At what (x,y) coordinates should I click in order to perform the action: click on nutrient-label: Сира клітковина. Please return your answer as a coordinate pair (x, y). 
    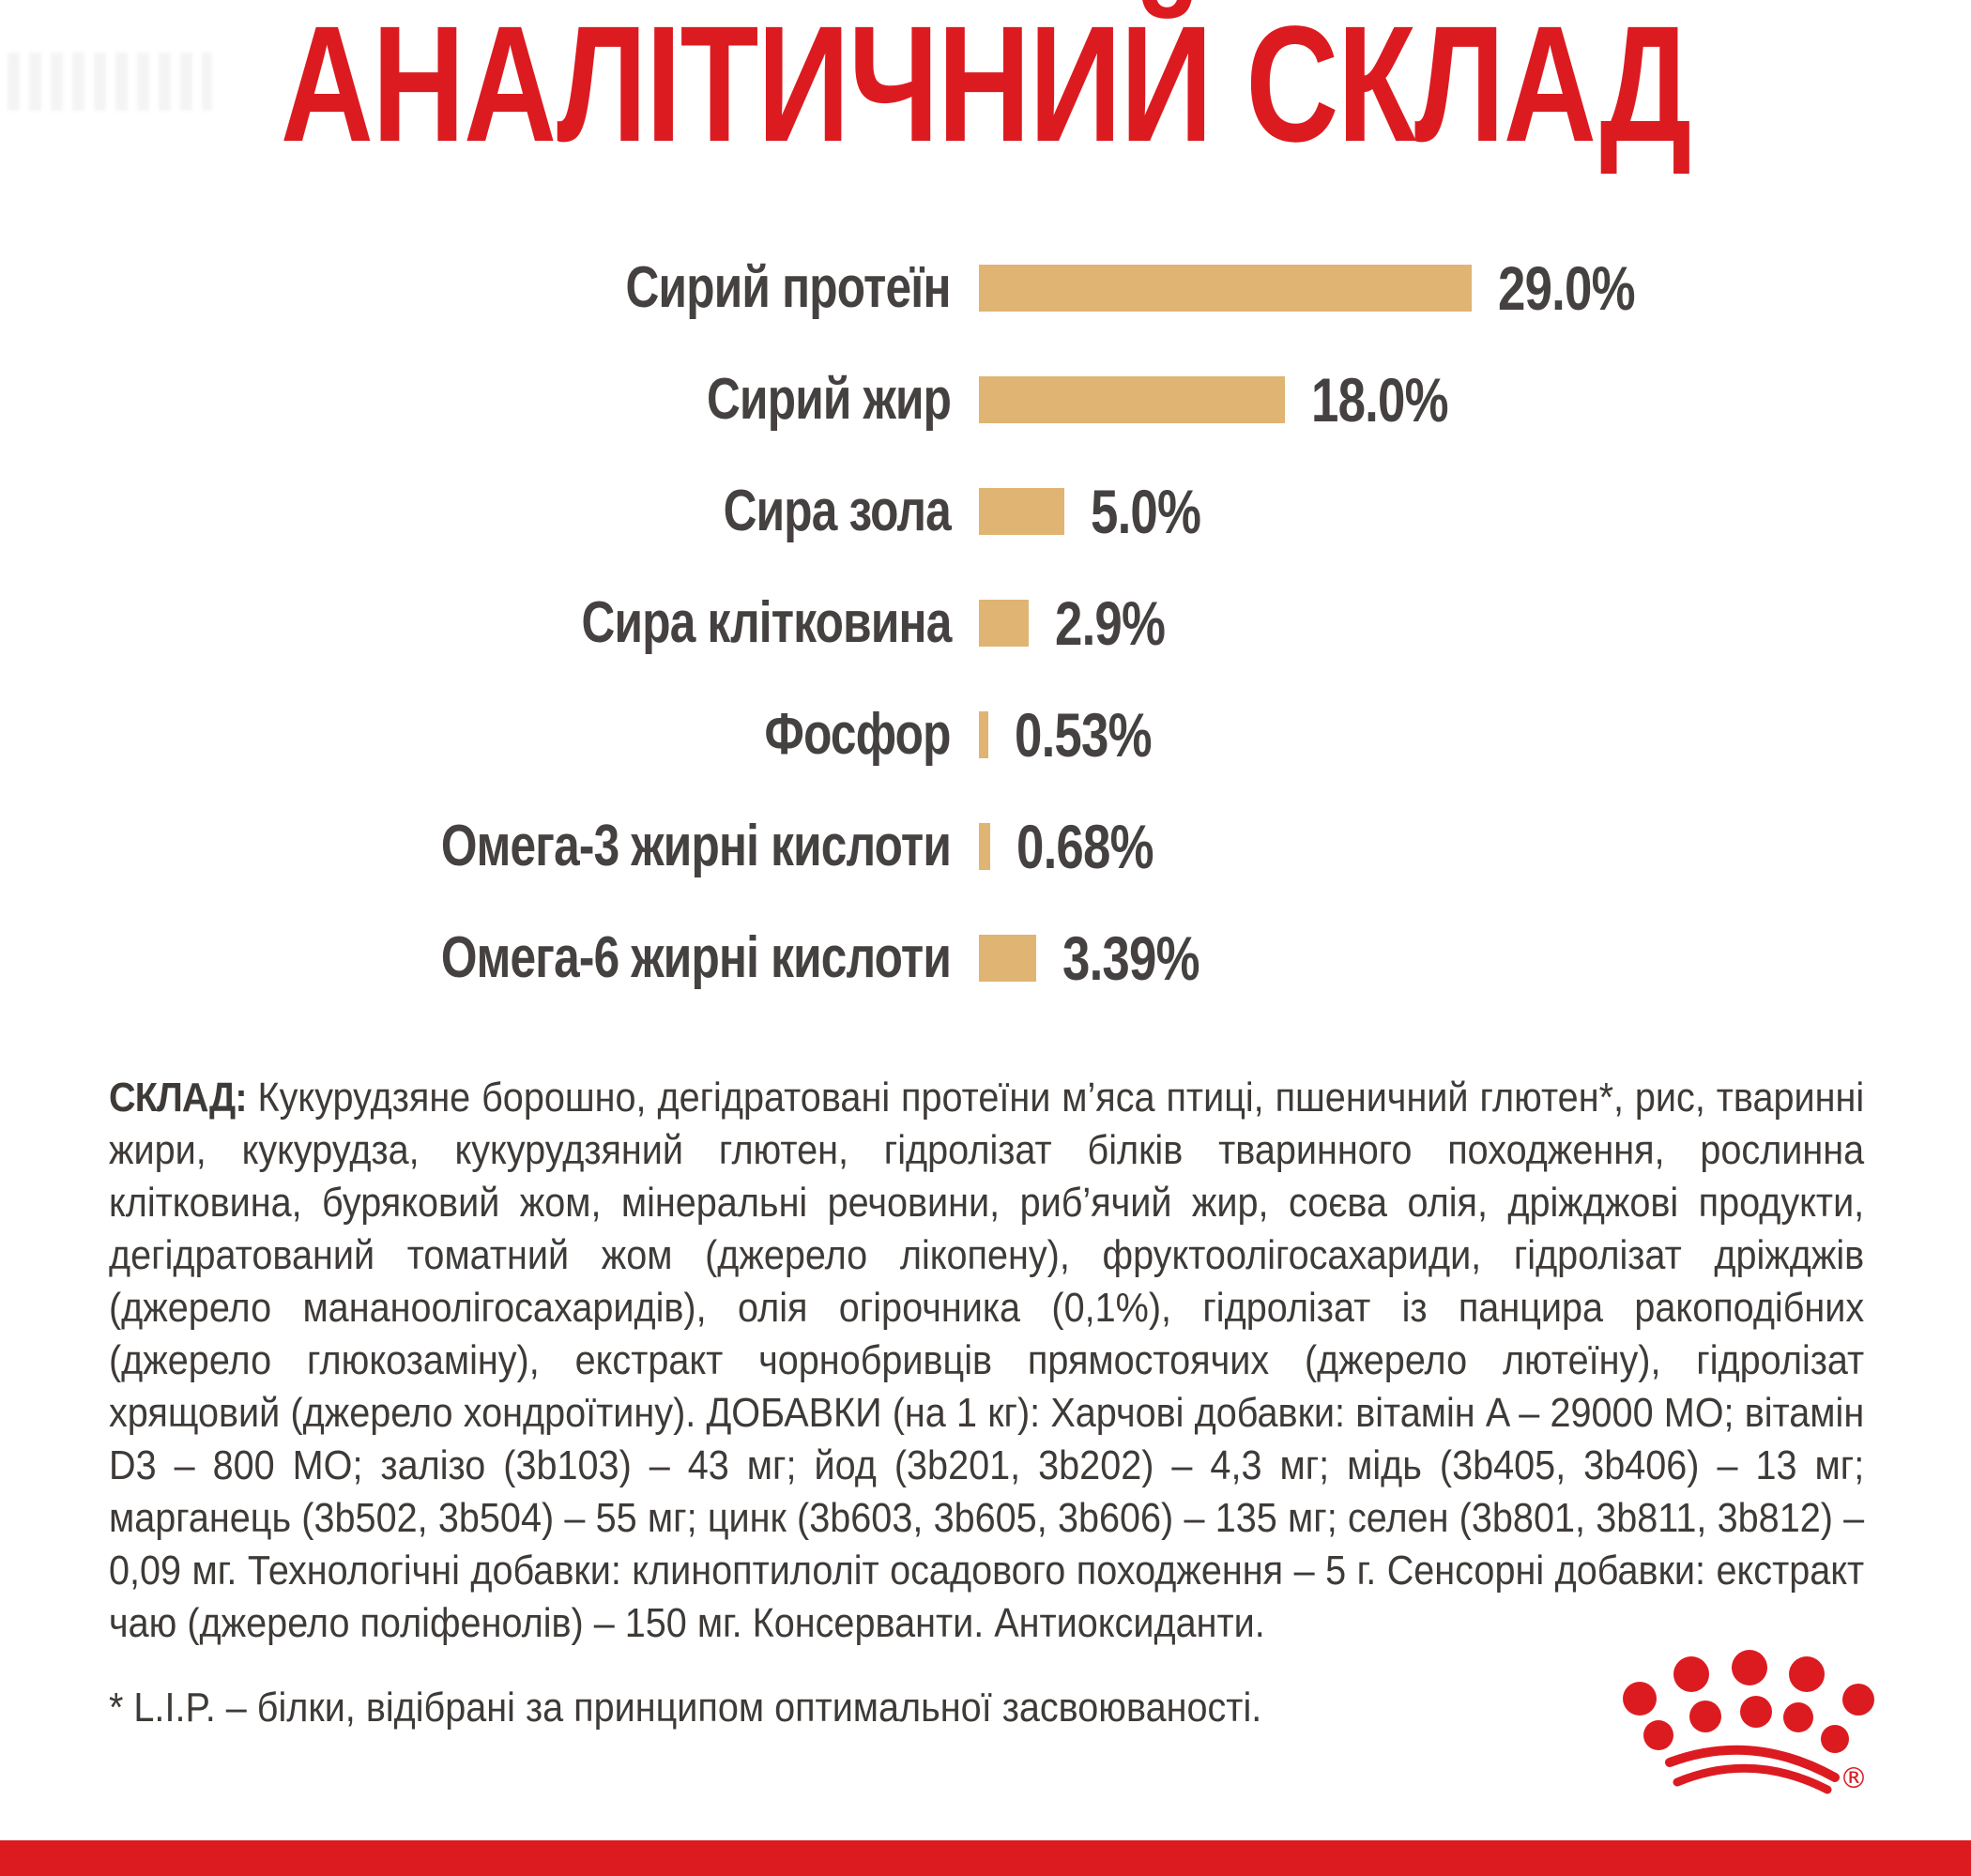
    Looking at the image, I should click on (766, 622).